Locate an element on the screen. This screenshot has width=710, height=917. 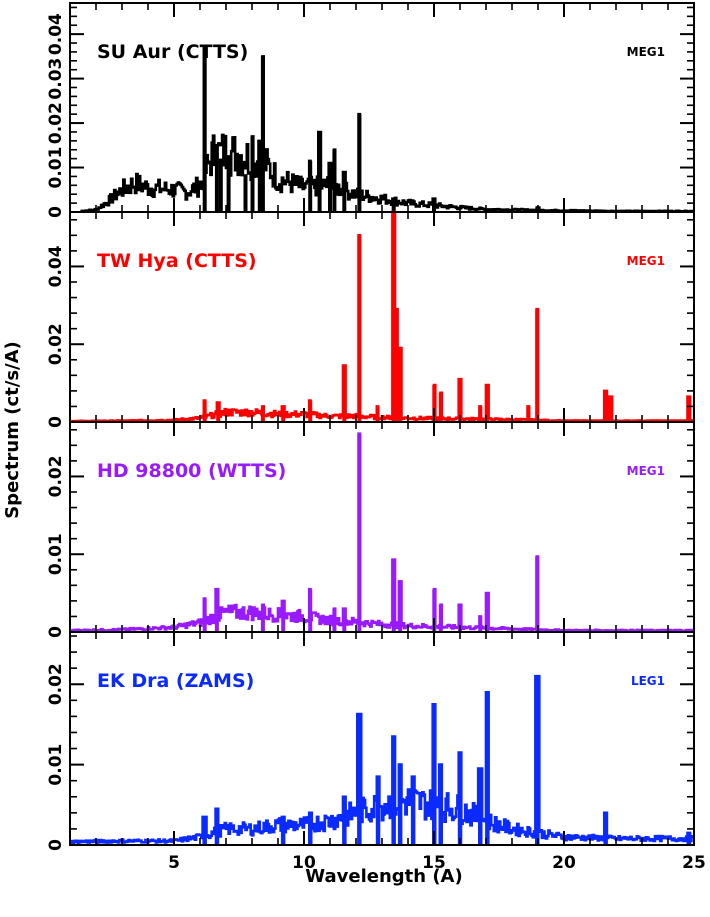
x-axis-label: Wavelength (A) is located at coordinates (383, 876).